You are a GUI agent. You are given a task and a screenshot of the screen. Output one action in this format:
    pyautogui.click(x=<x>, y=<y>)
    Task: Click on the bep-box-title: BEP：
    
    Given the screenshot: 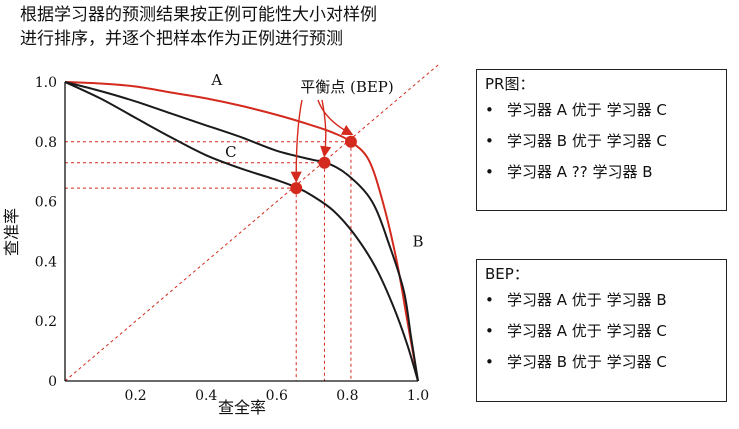 What is the action you would take?
    pyautogui.click(x=507, y=274)
    